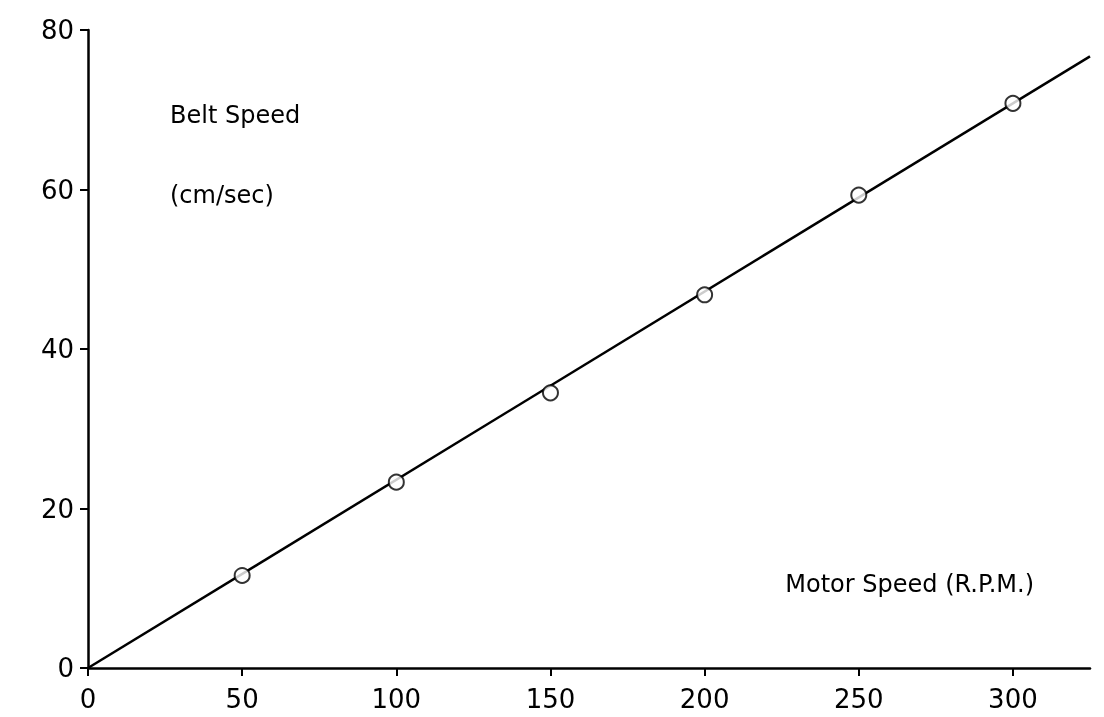 This screenshot has height=717, width=1104. What do you see at coordinates (396, 699) in the screenshot?
I see `x-tick-label: 100` at bounding box center [396, 699].